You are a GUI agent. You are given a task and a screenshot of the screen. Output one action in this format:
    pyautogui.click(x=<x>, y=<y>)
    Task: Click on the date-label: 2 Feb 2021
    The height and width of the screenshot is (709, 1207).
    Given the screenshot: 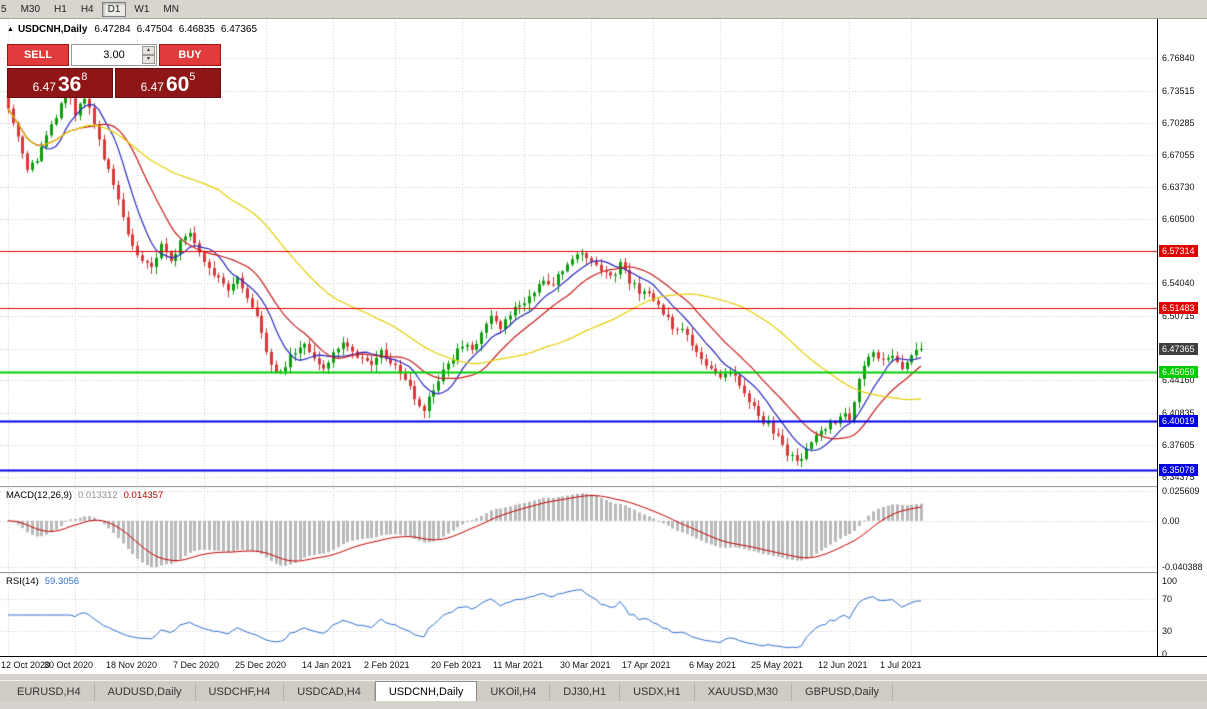 What is the action you would take?
    pyautogui.click(x=387, y=665)
    